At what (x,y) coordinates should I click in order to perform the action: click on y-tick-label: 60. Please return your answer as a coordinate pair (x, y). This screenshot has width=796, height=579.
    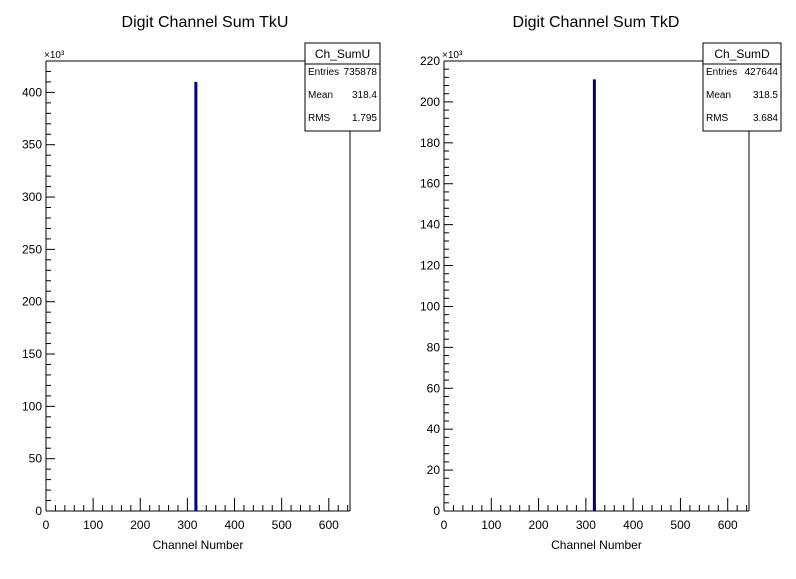
    Looking at the image, I should click on (434, 388).